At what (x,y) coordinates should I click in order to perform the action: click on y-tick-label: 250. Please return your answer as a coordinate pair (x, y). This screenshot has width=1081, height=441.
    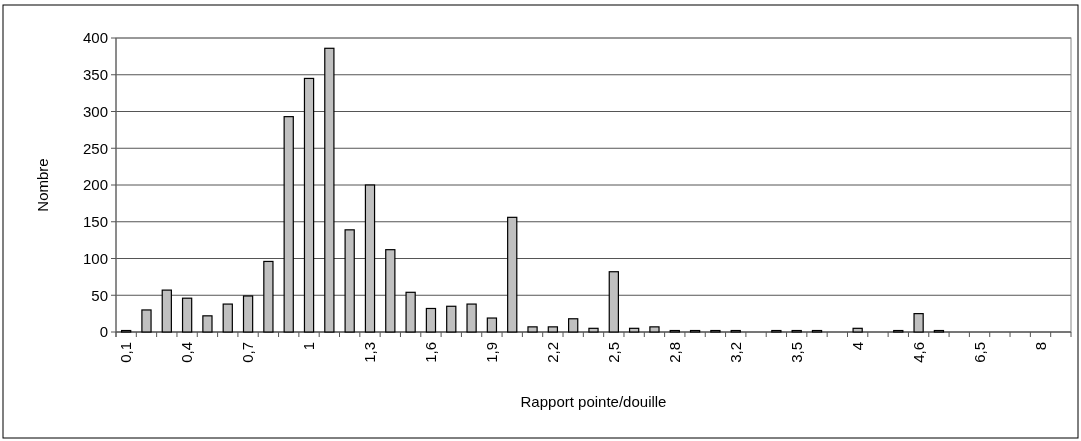
    Looking at the image, I should click on (95, 148).